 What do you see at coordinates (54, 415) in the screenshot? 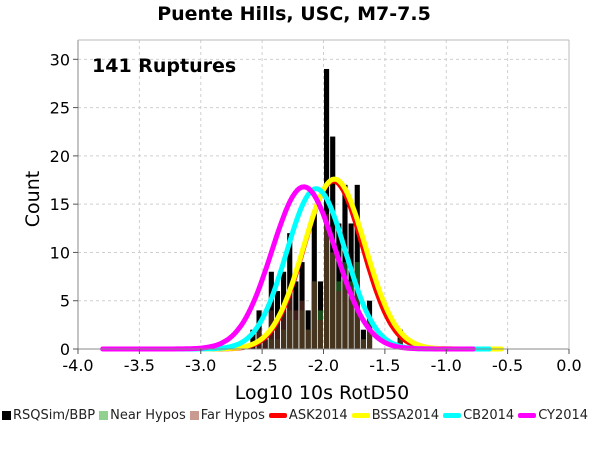
I see `legend-label-rsqsim: RSQSim/BBP` at bounding box center [54, 415].